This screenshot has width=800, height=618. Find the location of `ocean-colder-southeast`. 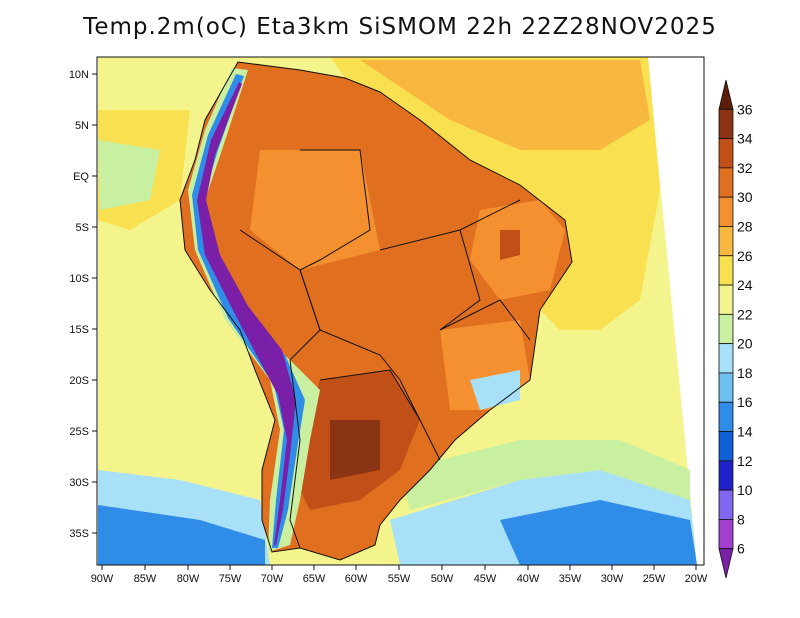

ocean-colder-southeast is located at coordinates (598, 532).